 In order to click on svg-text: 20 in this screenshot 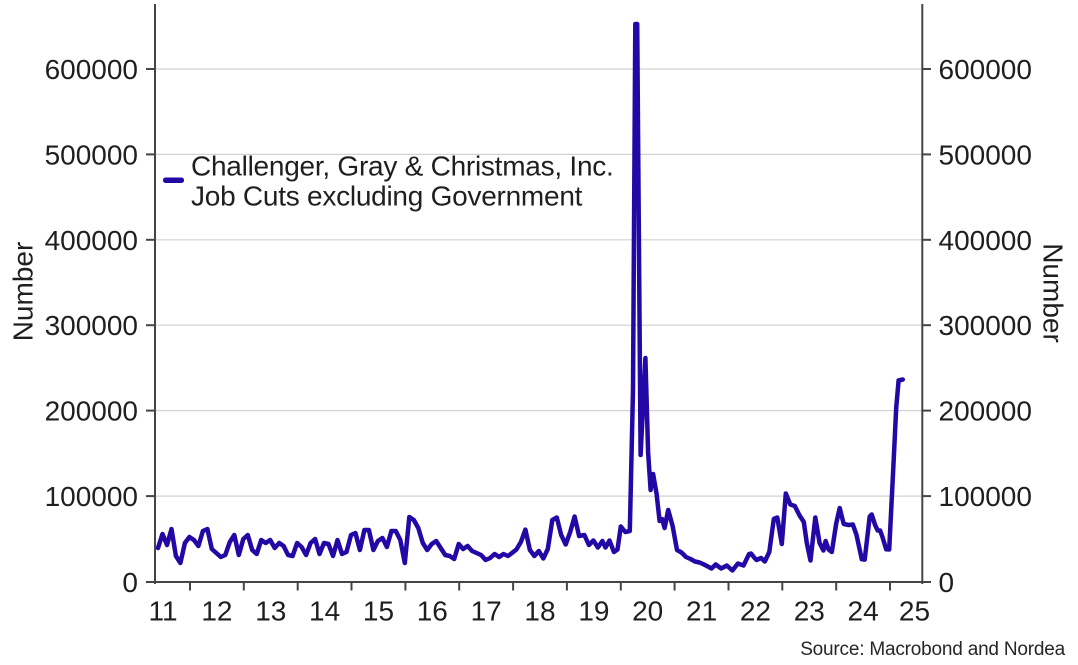, I will do `click(647, 611)`.